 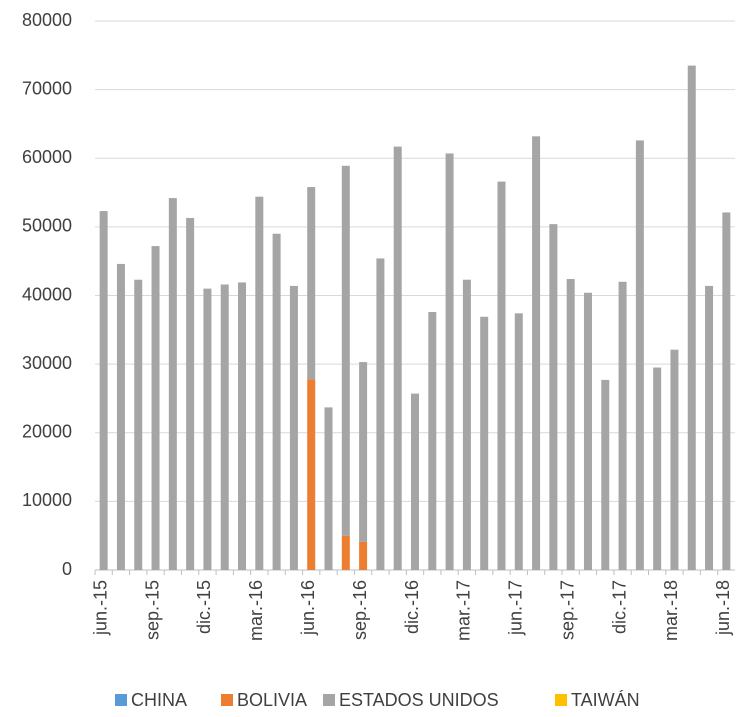 I want to click on x-tick-label: jun.-17, so click(x=516, y=608).